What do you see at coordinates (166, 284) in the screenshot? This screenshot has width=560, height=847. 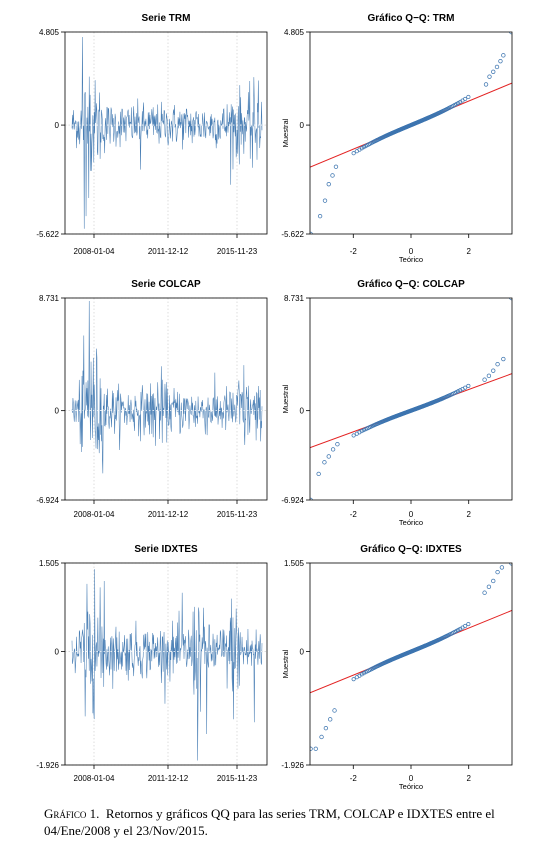 I see `panel-title: Serie COLCAP` at bounding box center [166, 284].